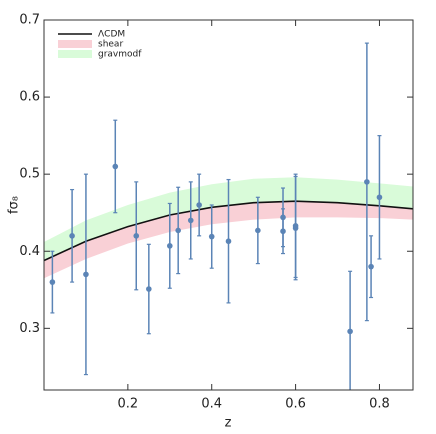 This screenshot has height=434, width=436. What do you see at coordinates (14, 205) in the screenshot?
I see `y-axis-label: fσ₈` at bounding box center [14, 205].